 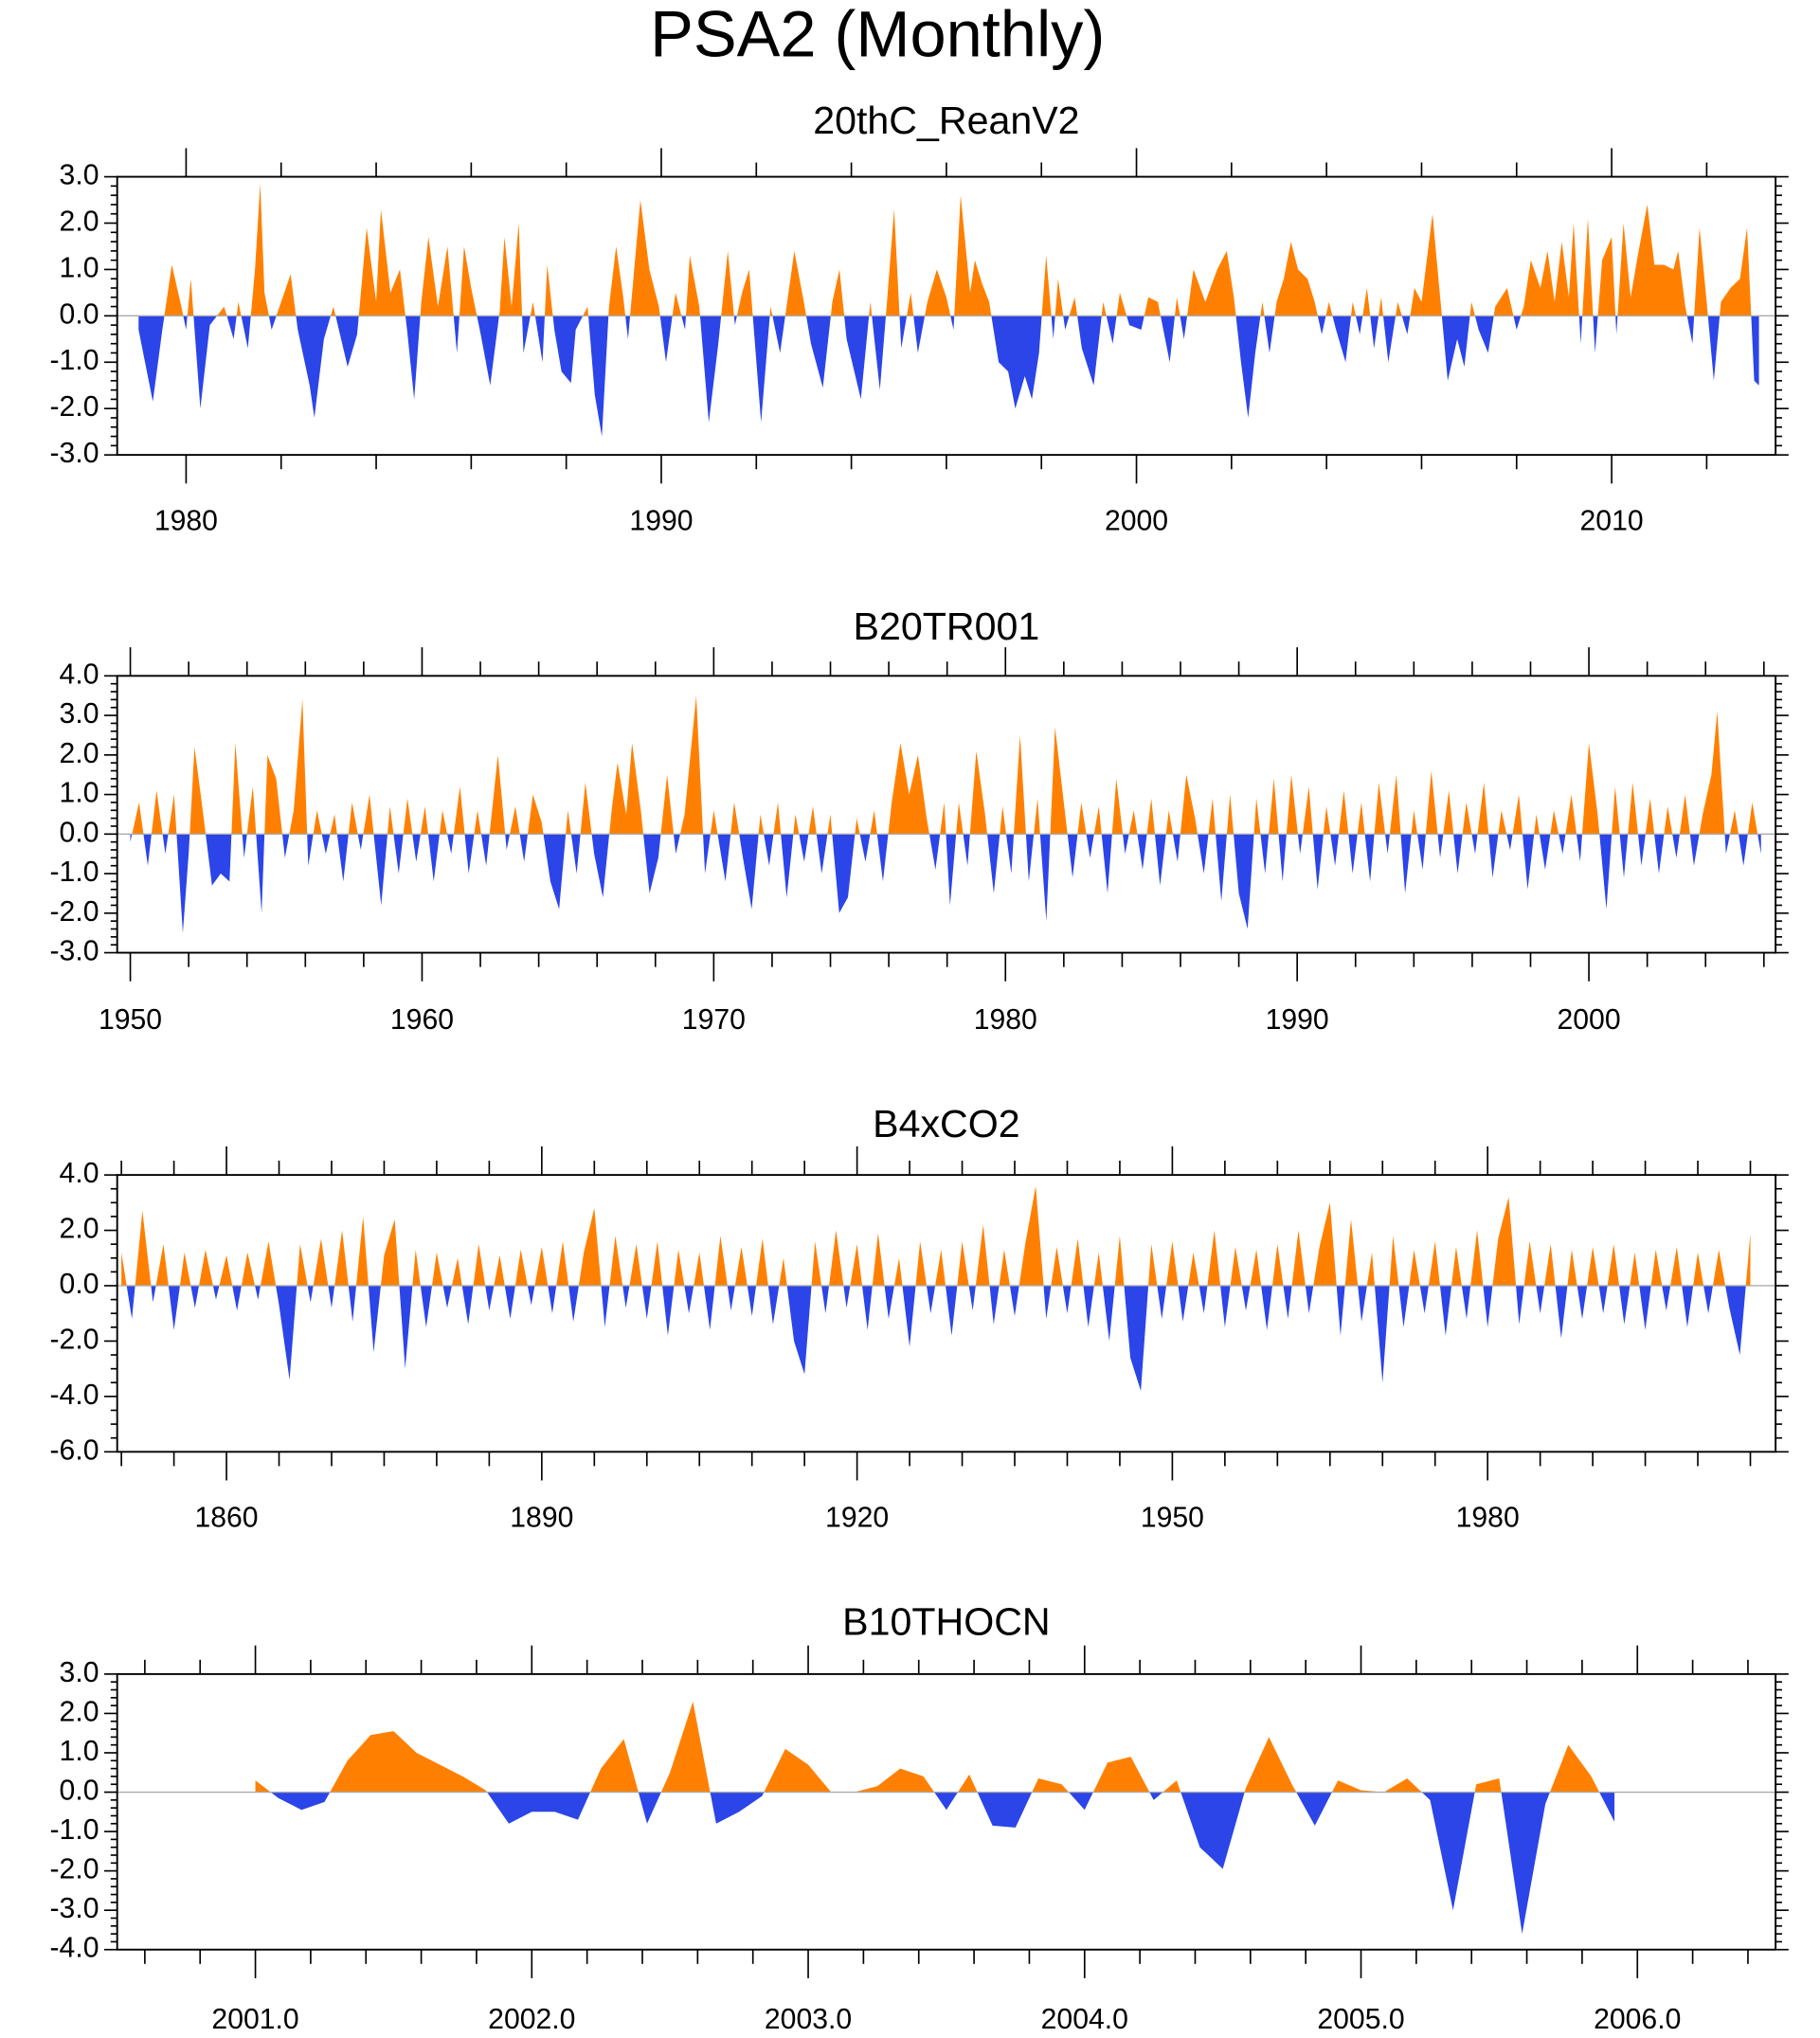 What do you see at coordinates (1637, 2019) in the screenshot?
I see `x-tick-label: 2006.0` at bounding box center [1637, 2019].